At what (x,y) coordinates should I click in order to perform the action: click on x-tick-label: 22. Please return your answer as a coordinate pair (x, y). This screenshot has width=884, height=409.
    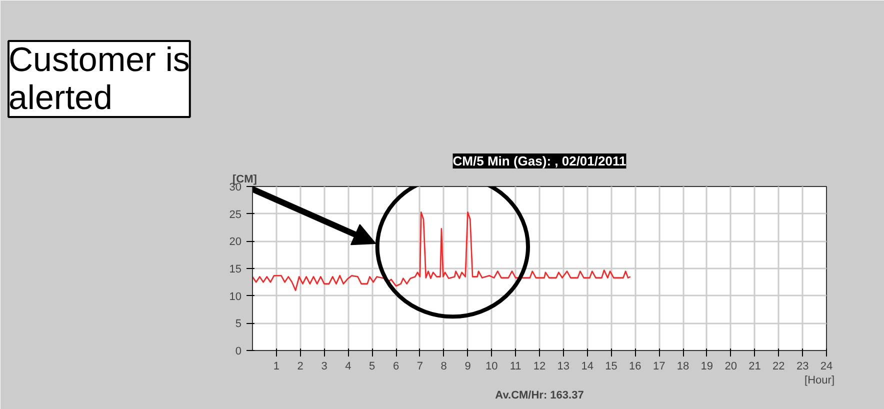
    Looking at the image, I should click on (778, 366).